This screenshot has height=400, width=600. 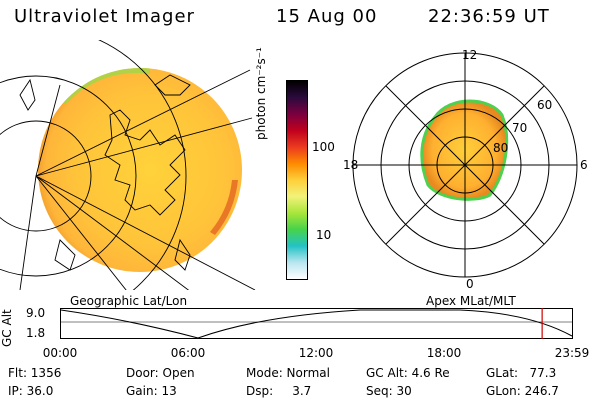 I want to click on instrument-title: Ultraviolet Imager, so click(x=104, y=16).